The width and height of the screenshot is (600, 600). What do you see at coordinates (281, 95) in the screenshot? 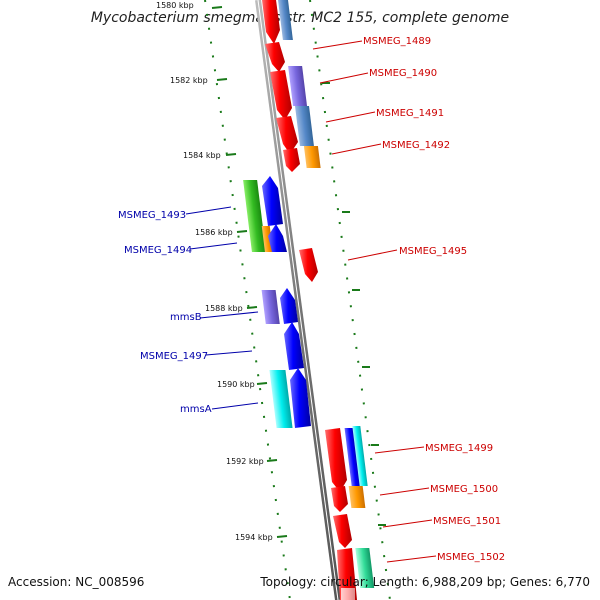
I see `cds-forward-1490a` at bounding box center [281, 95].